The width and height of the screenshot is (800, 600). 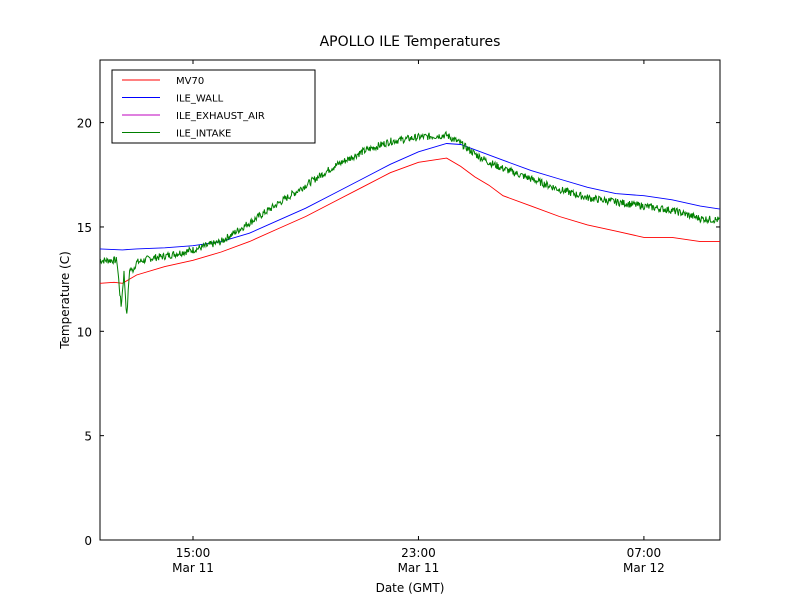 What do you see at coordinates (203, 134) in the screenshot?
I see `legend-label: ILE_INTAKE` at bounding box center [203, 134].